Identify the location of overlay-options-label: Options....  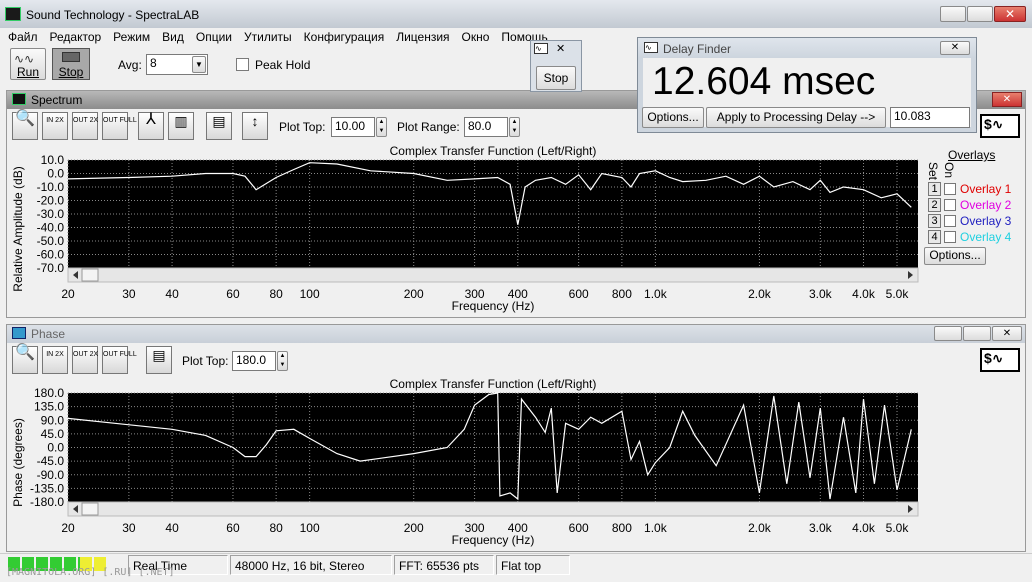
(955, 255).